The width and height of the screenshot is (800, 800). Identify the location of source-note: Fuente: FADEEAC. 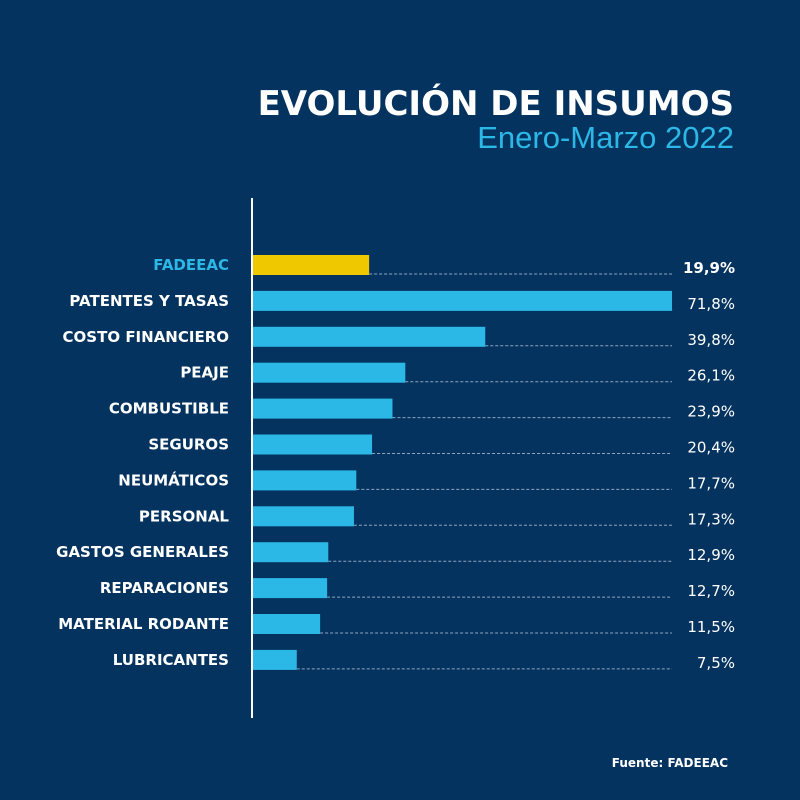
(669, 763).